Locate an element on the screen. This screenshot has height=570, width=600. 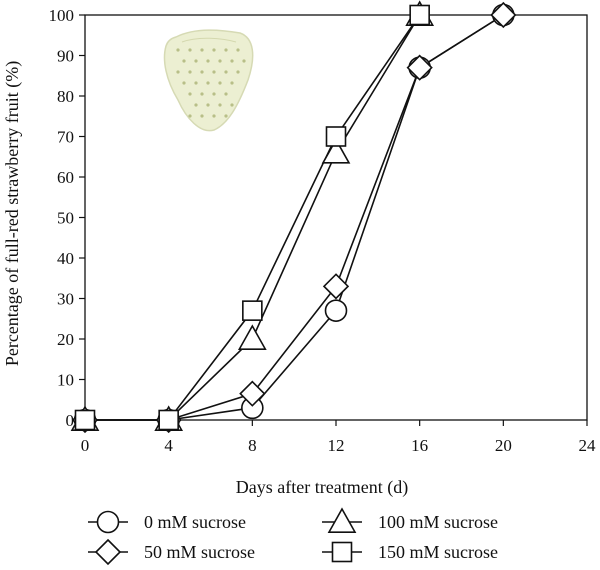
strawberry-inset-image is located at coordinates (208, 80).